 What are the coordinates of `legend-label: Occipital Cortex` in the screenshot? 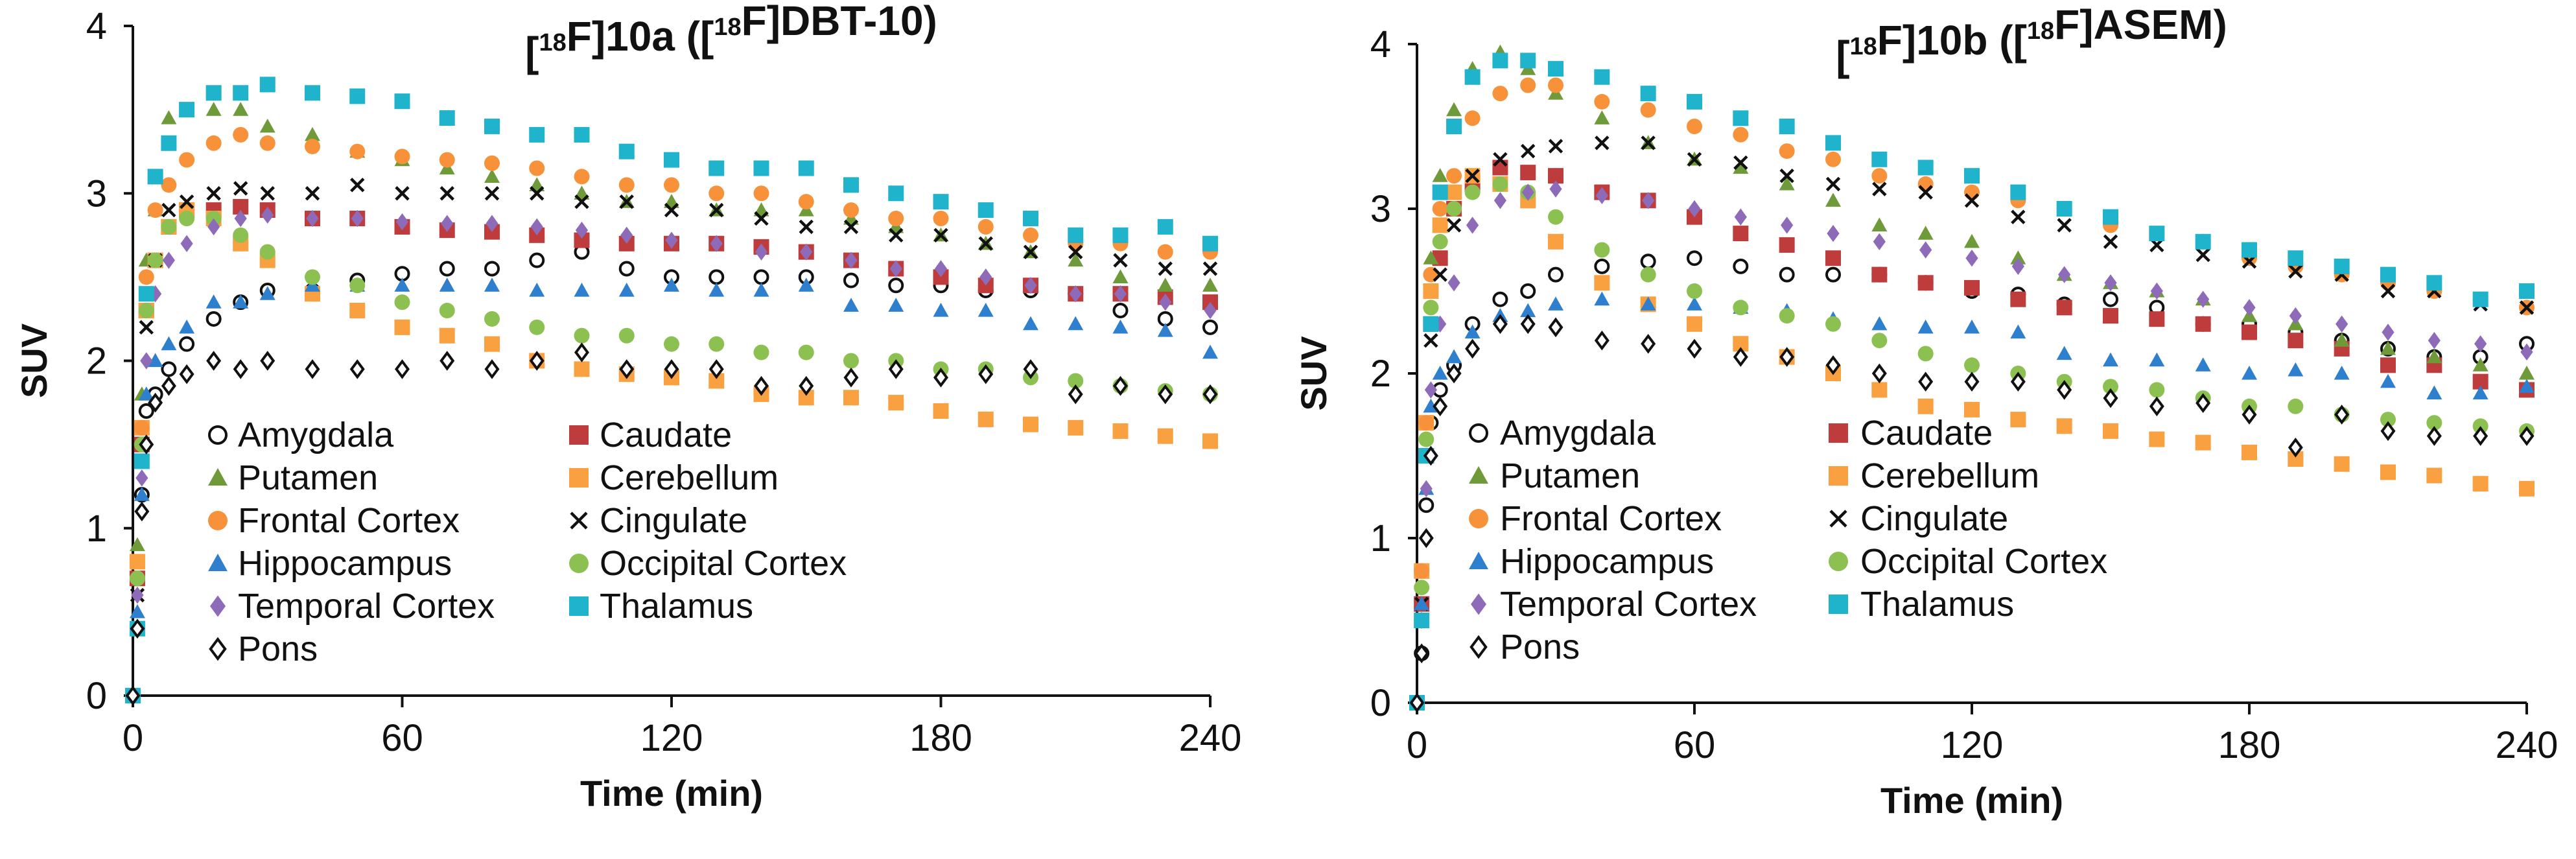 It's located at (1983, 561).